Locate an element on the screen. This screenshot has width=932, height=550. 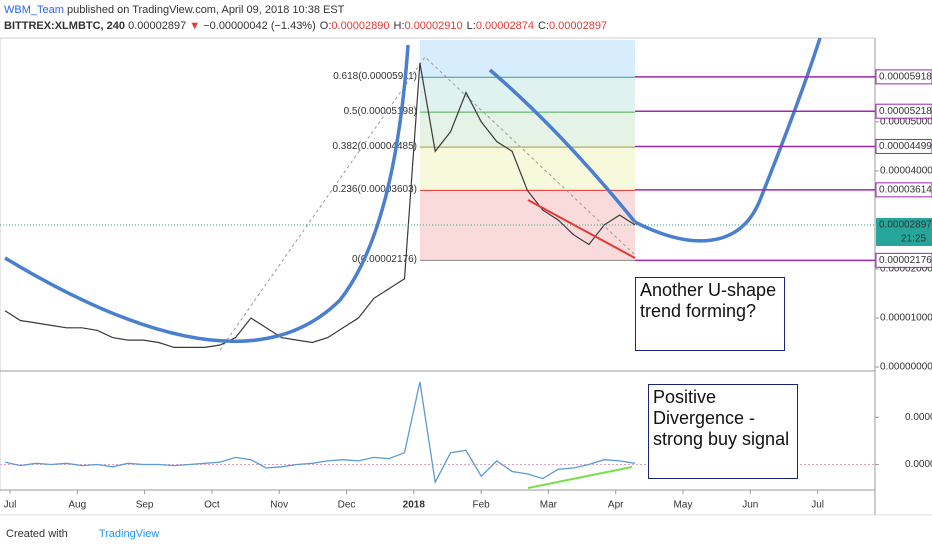
ohlc-value: 0.00002874 is located at coordinates (504, 26).